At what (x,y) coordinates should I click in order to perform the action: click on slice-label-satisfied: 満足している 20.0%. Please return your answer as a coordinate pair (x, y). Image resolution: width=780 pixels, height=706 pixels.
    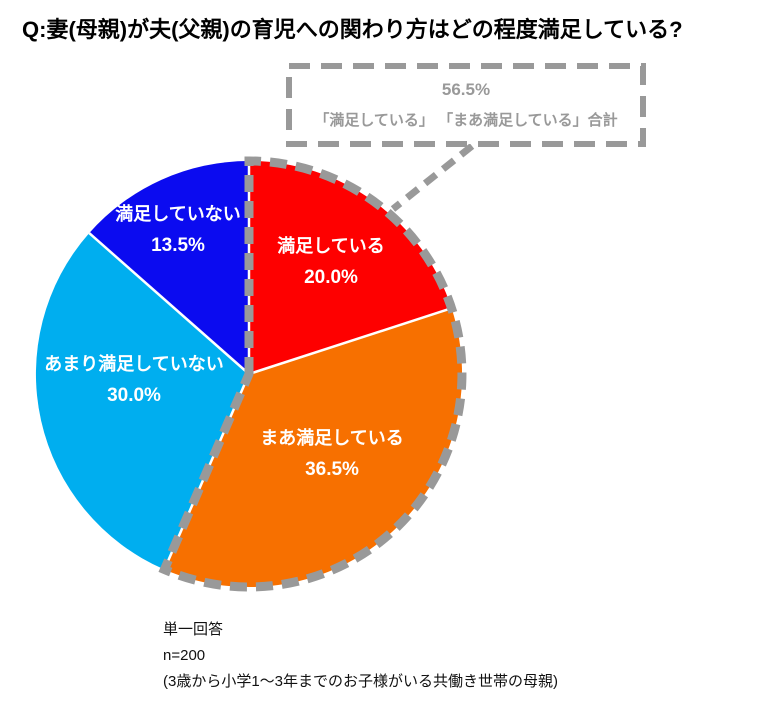
    Looking at the image, I should click on (330, 262).